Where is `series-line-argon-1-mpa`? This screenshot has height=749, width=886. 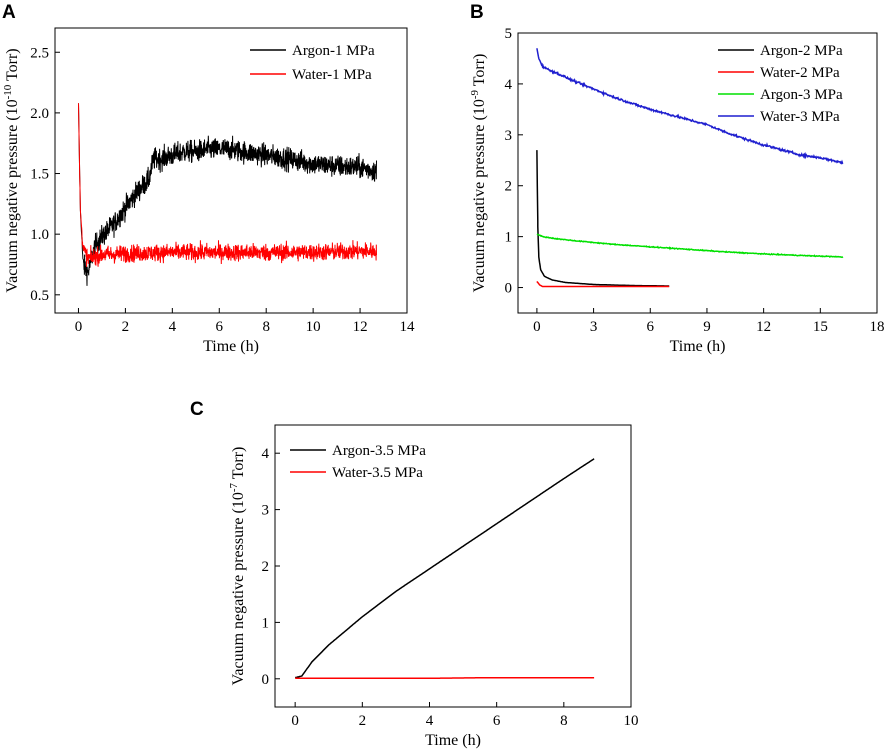
series-line-argon-1-mpa is located at coordinates (227, 194).